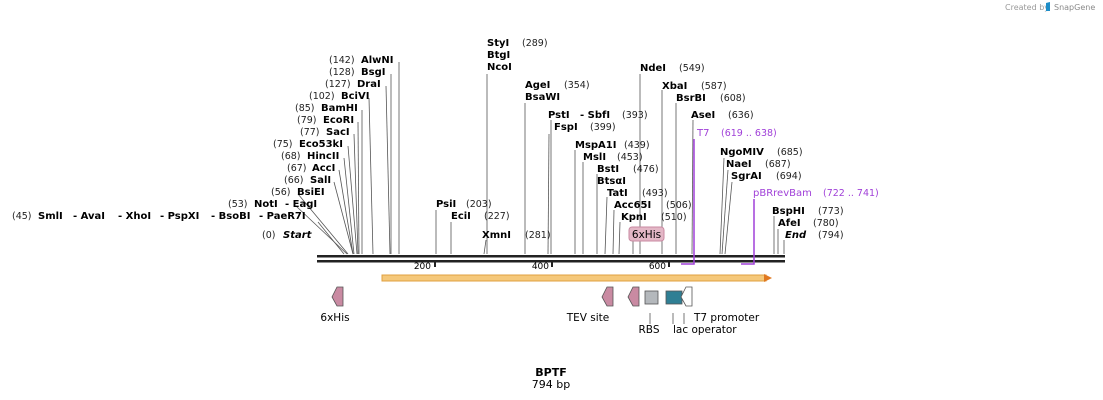 This screenshot has width=1103, height=400. What do you see at coordinates (646, 234) in the screenshot?
I see `his-tag-box` at bounding box center [646, 234].